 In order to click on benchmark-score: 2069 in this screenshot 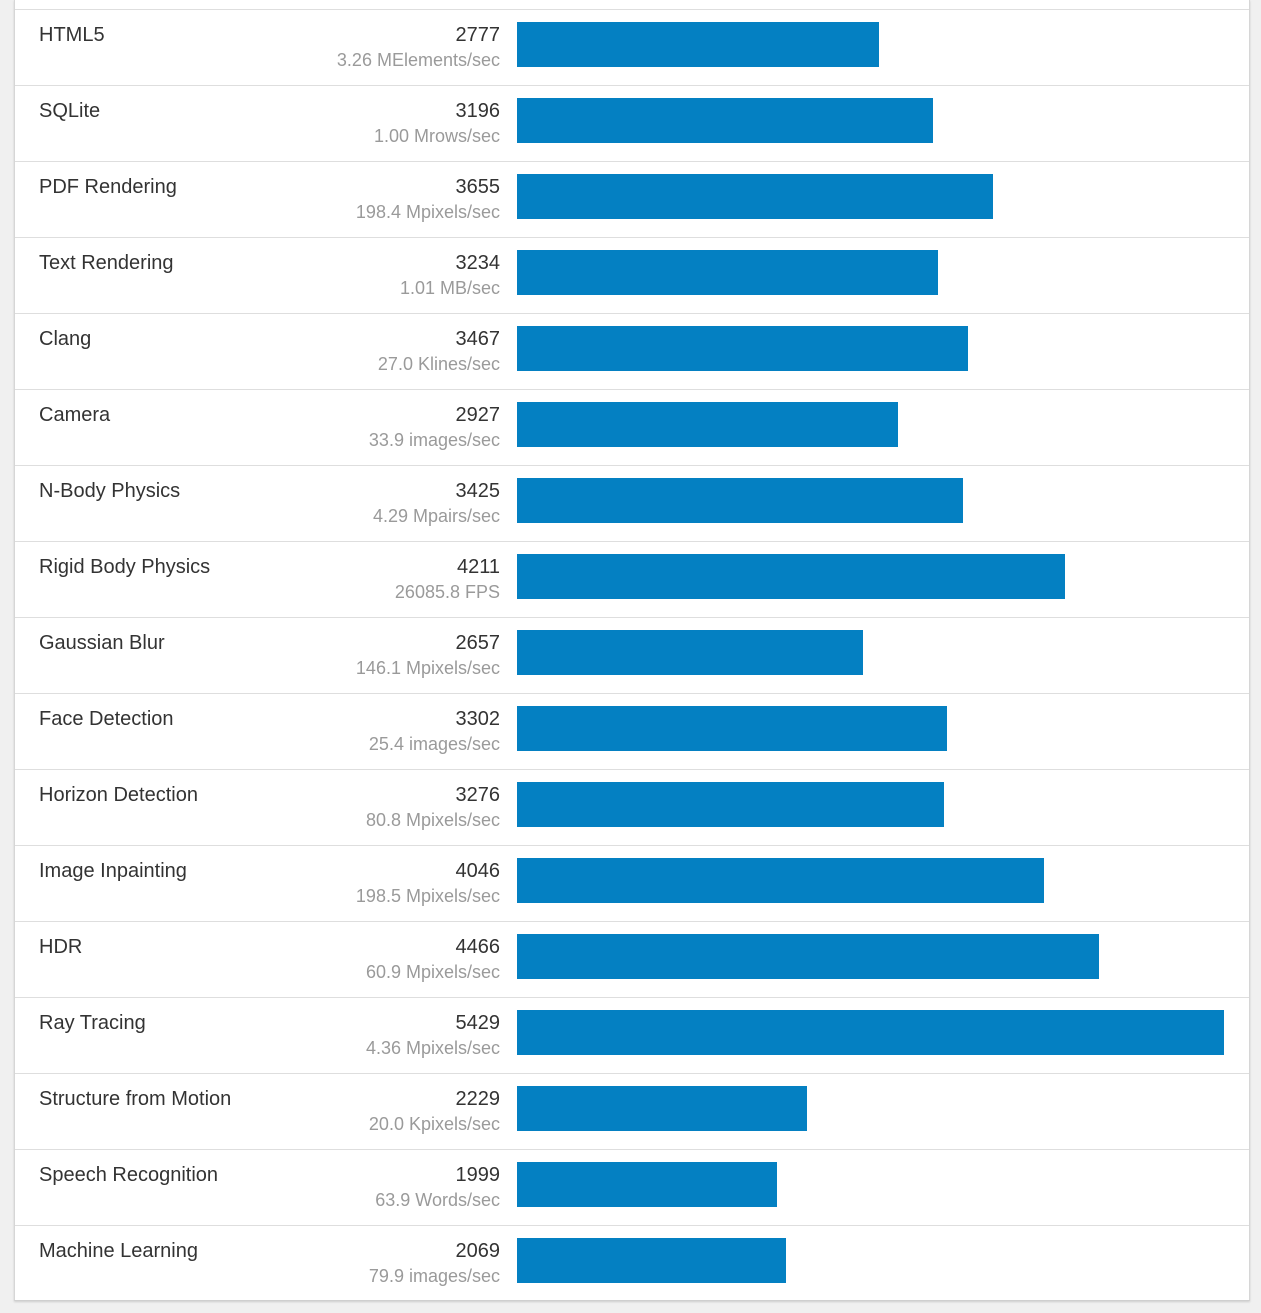, I will do `click(478, 1251)`.